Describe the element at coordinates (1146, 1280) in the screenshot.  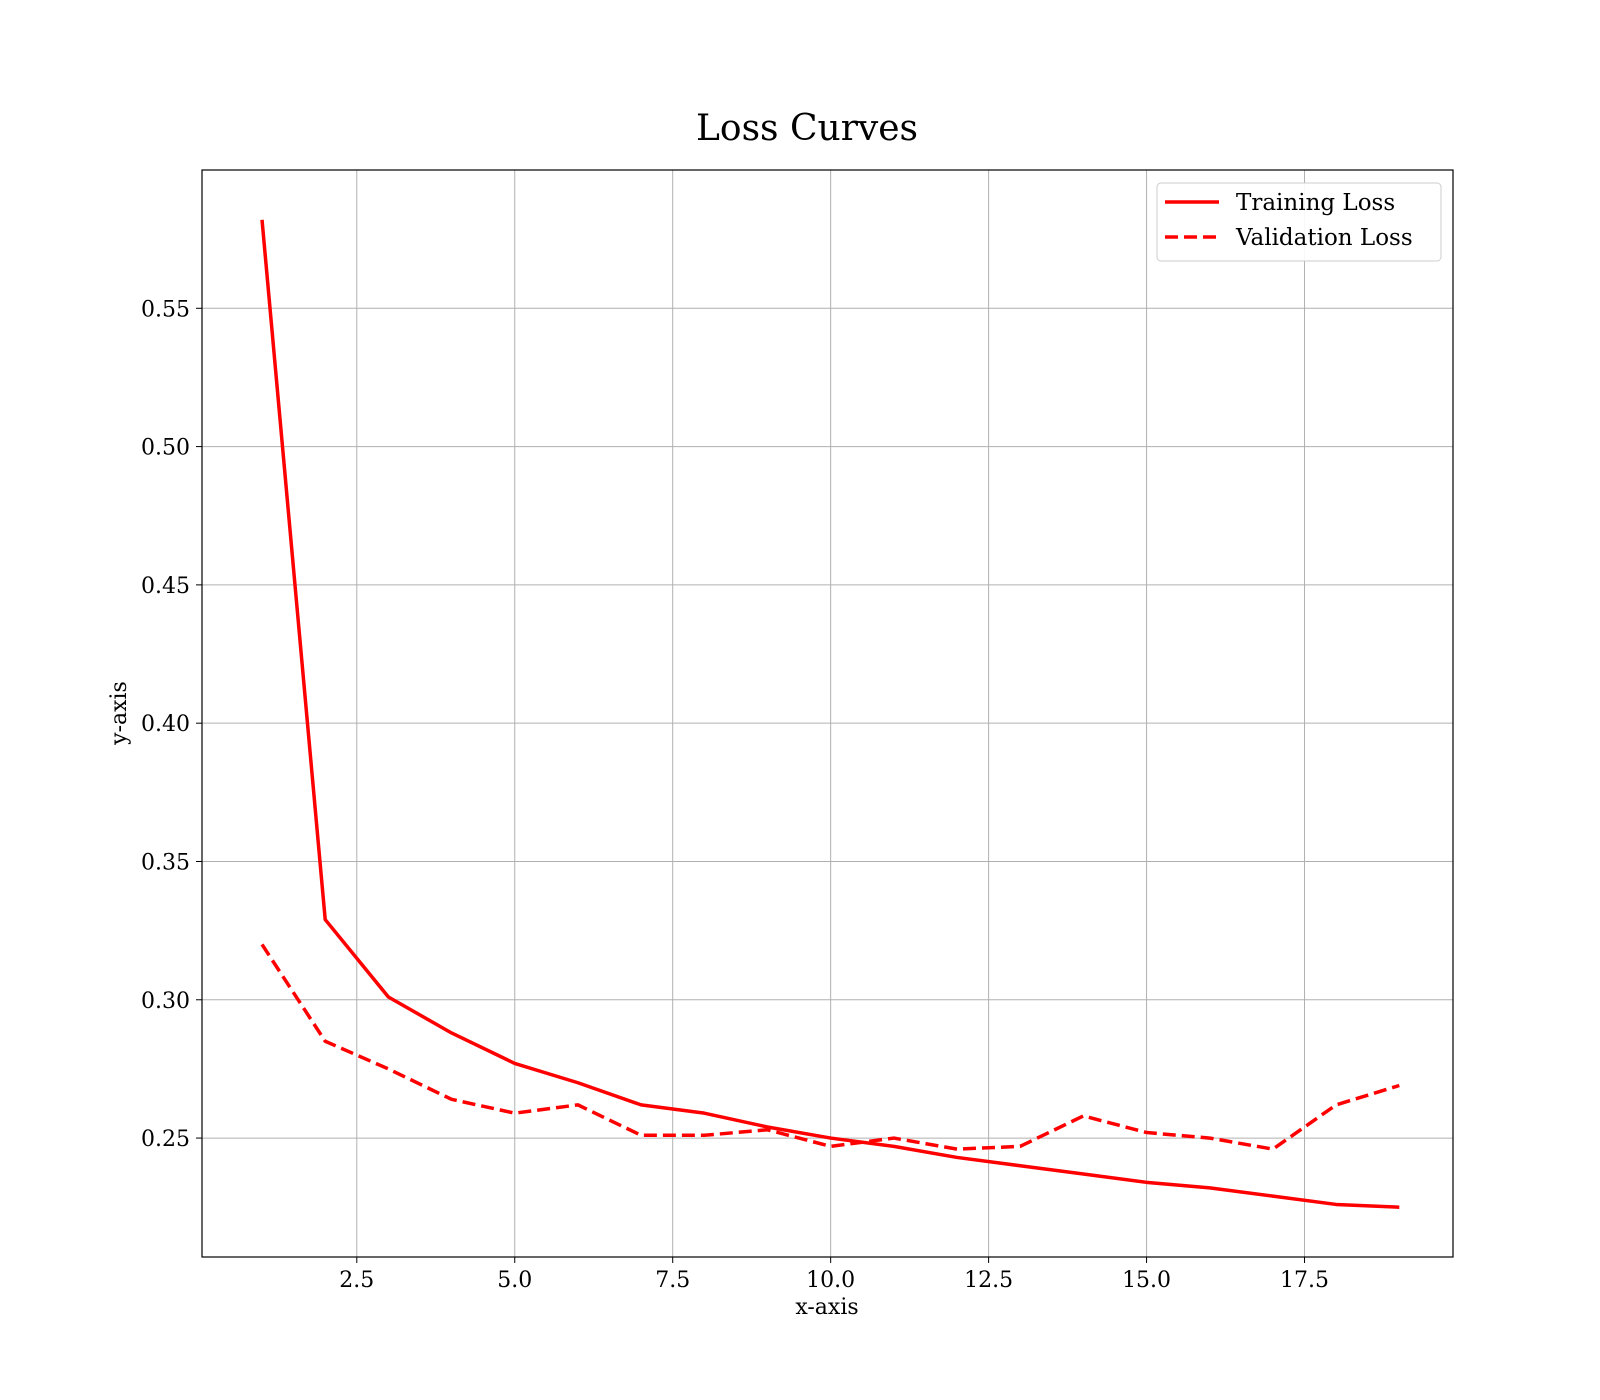
I see `x-tick-label: 15.0` at that location.